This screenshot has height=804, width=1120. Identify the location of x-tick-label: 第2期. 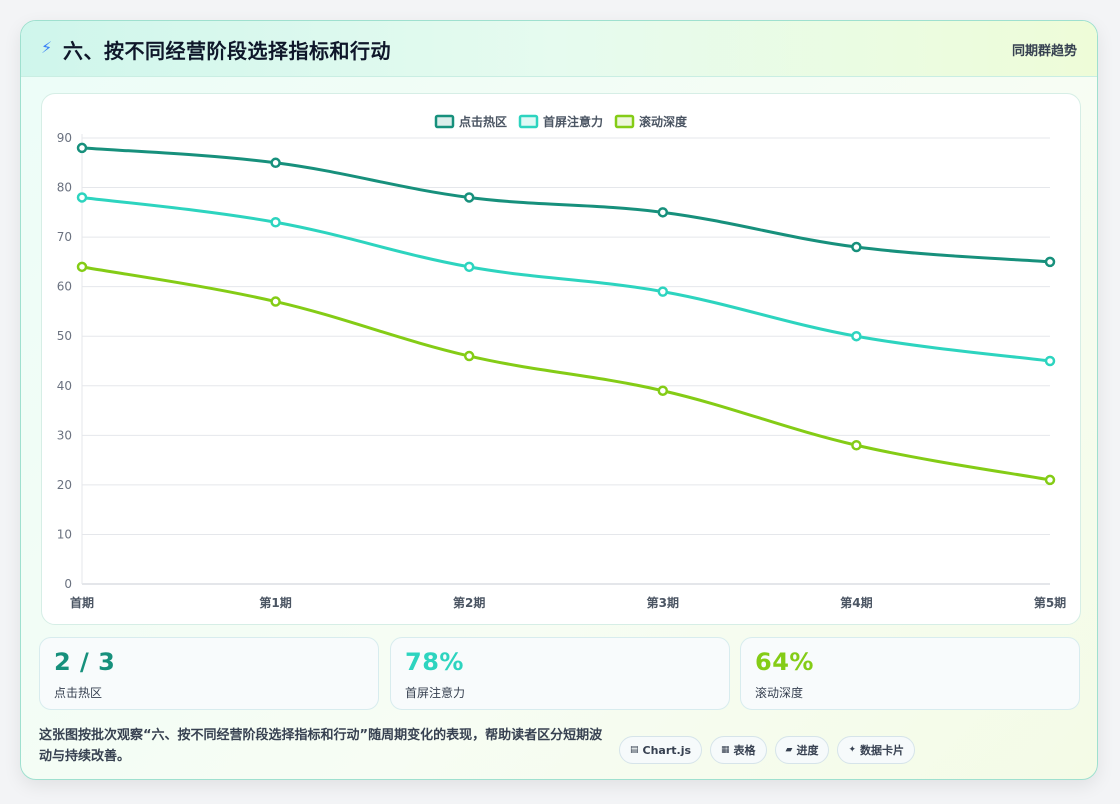
(469, 602).